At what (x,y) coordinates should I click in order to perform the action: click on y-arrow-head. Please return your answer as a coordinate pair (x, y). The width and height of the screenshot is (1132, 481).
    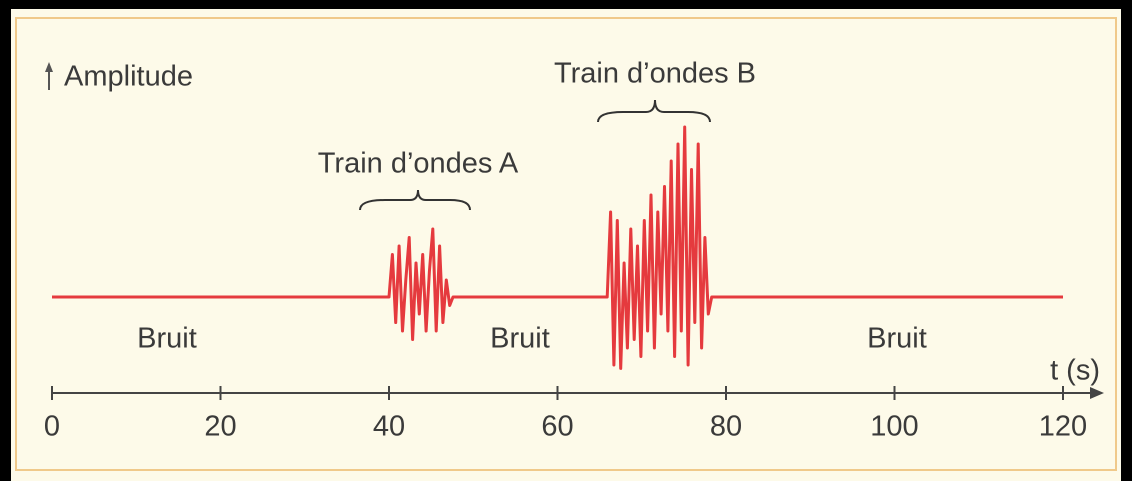
    Looking at the image, I should click on (49, 67).